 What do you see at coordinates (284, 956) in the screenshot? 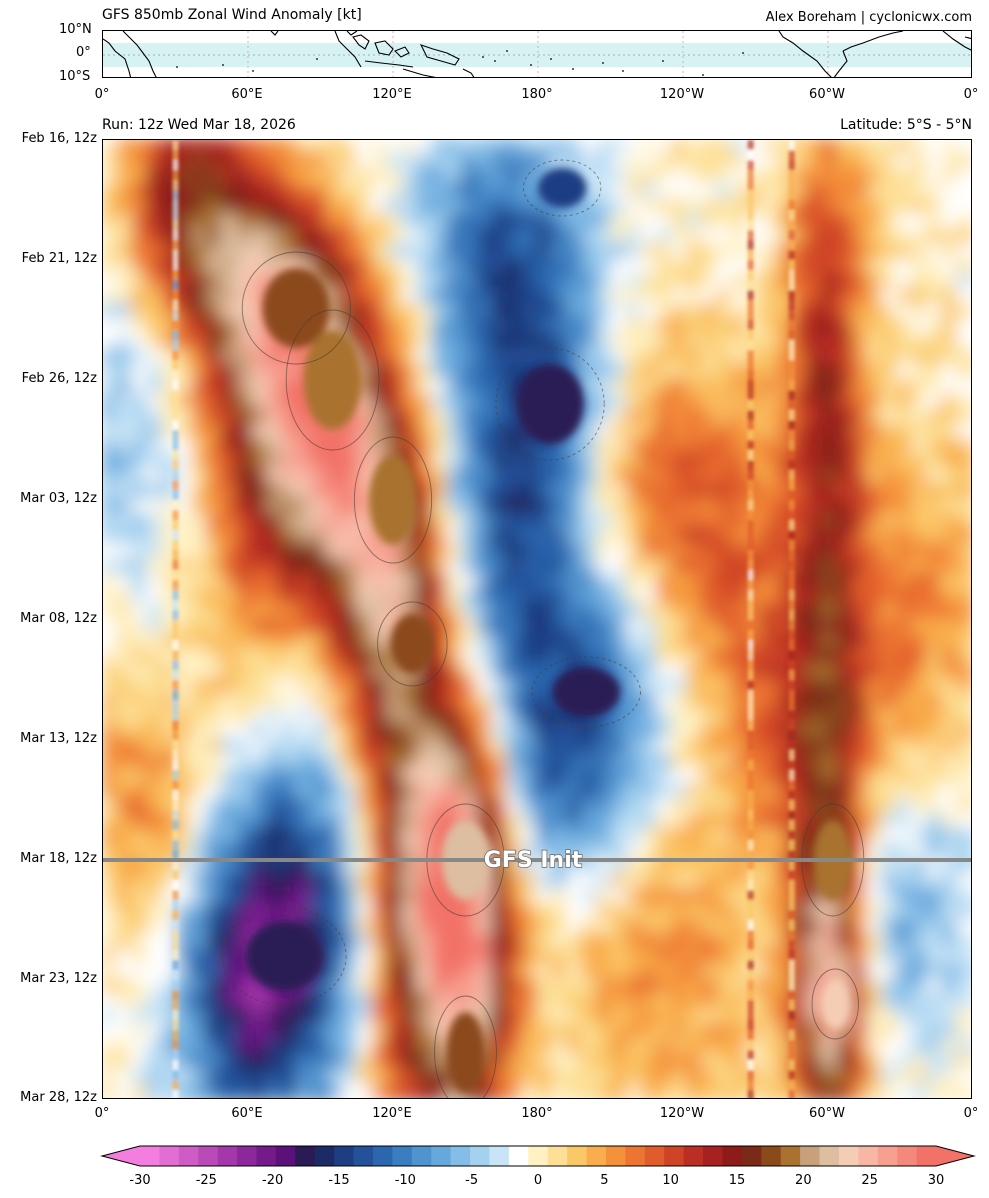
I see `anomaly-core` at bounding box center [284, 956].